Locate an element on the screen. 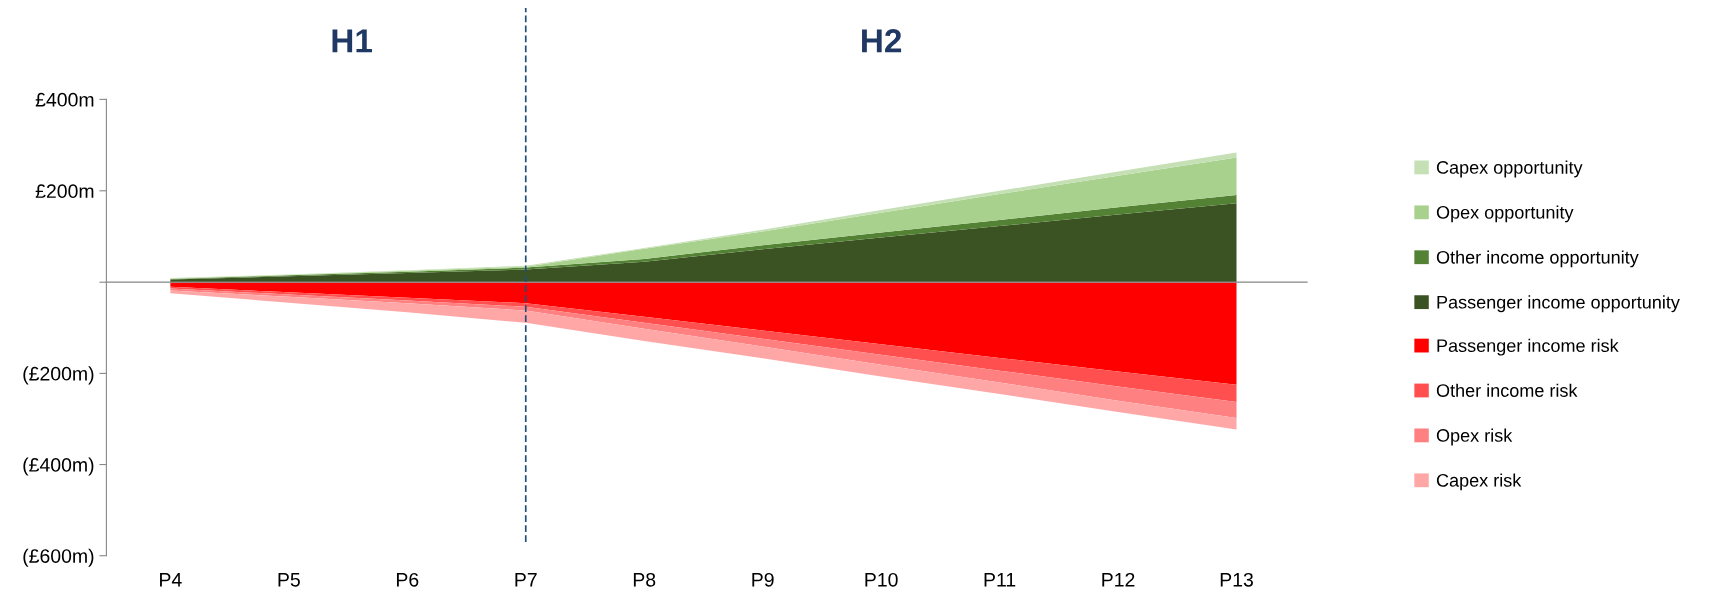  x-tick-label: P8 is located at coordinates (644, 579).